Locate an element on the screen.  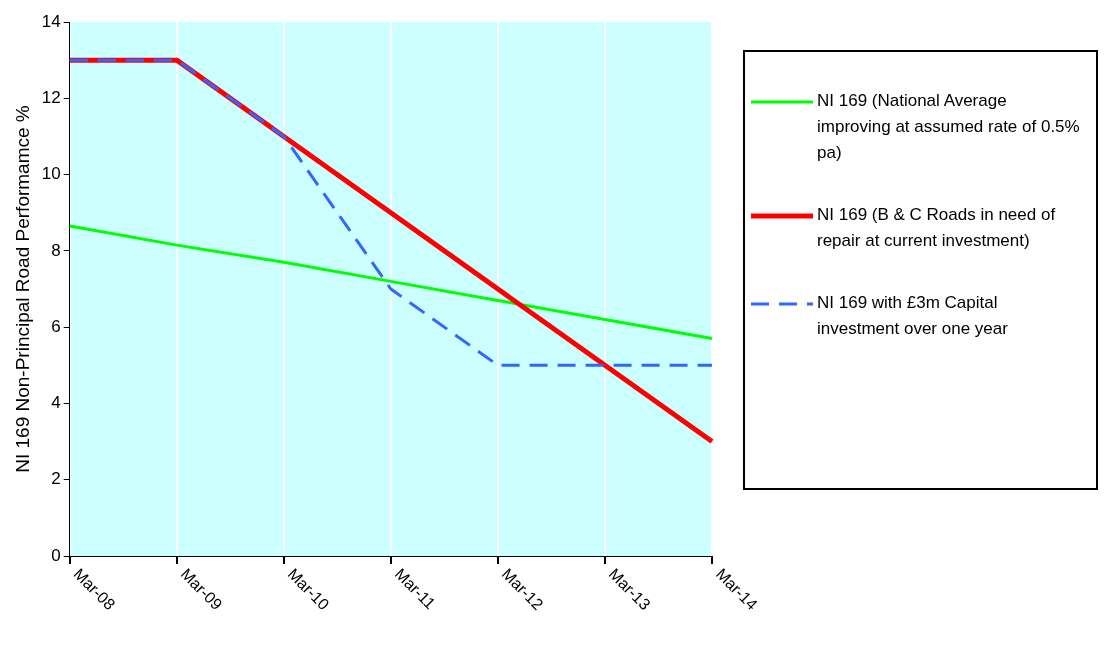
y-tick-label: 4 is located at coordinates (56, 403).